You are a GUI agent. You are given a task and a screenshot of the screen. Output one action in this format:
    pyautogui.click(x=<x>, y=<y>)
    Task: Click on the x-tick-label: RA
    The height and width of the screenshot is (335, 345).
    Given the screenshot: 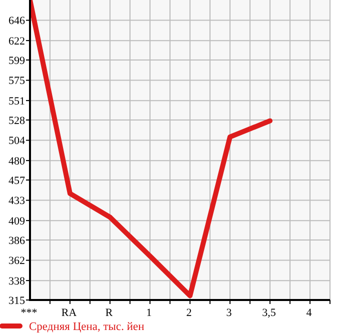 What is the action you would take?
    pyautogui.click(x=69, y=313)
    